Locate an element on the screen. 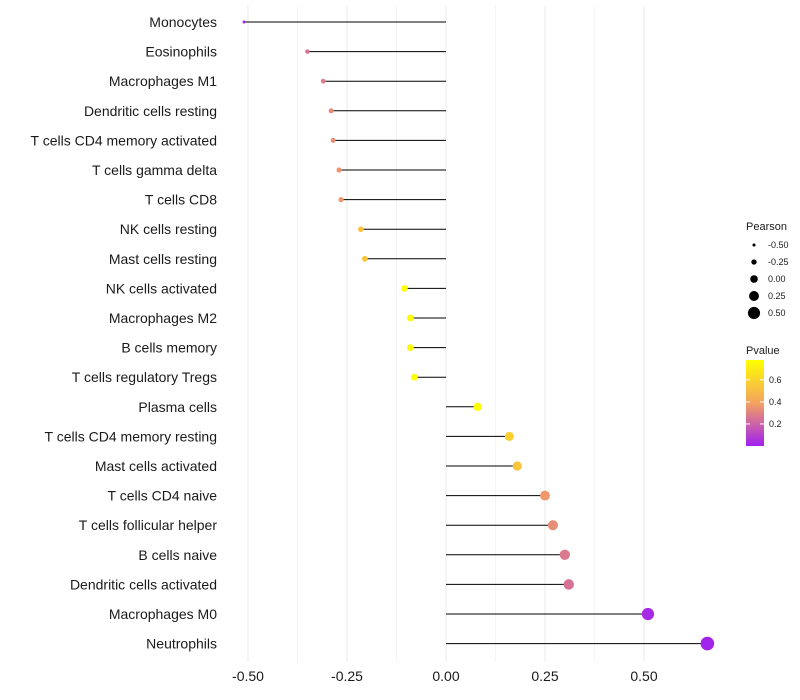 The image size is (800, 700). category-label: T cells CD4 naive is located at coordinates (163, 496).